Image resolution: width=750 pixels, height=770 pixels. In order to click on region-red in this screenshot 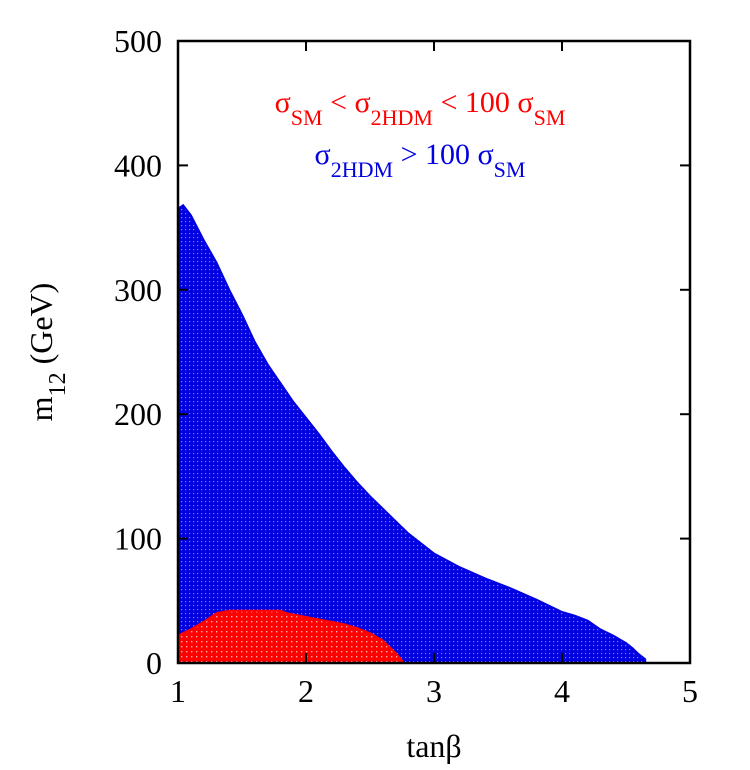, I will do `click(290, 636)`.